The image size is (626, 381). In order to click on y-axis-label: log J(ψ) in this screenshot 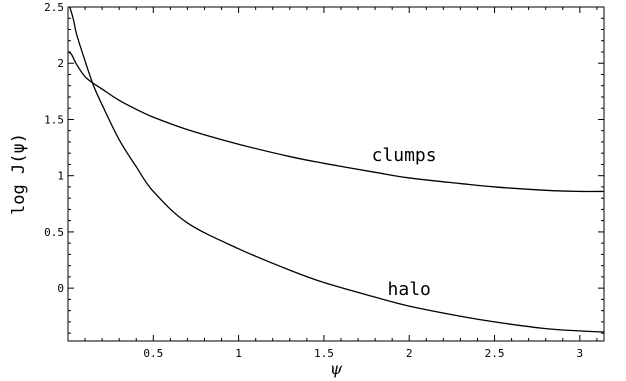, I will do `click(19, 174)`.